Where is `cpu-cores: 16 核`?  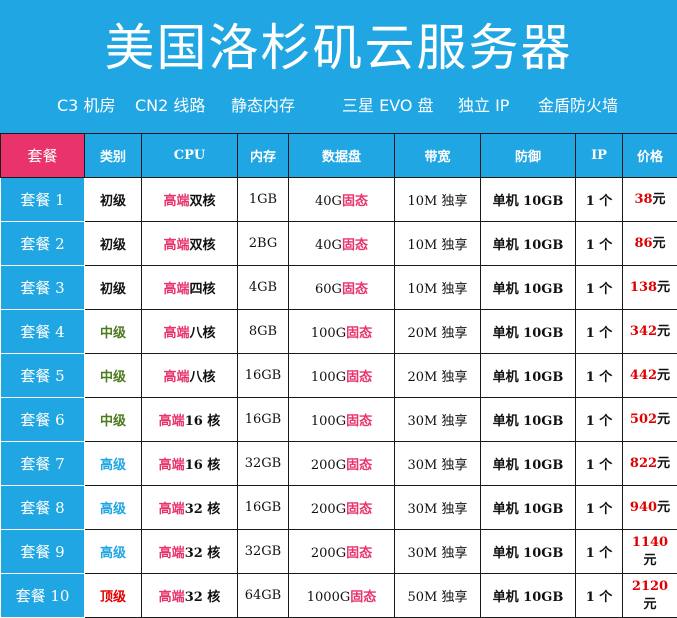
cpu-cores: 16 核 is located at coordinates (203, 465).